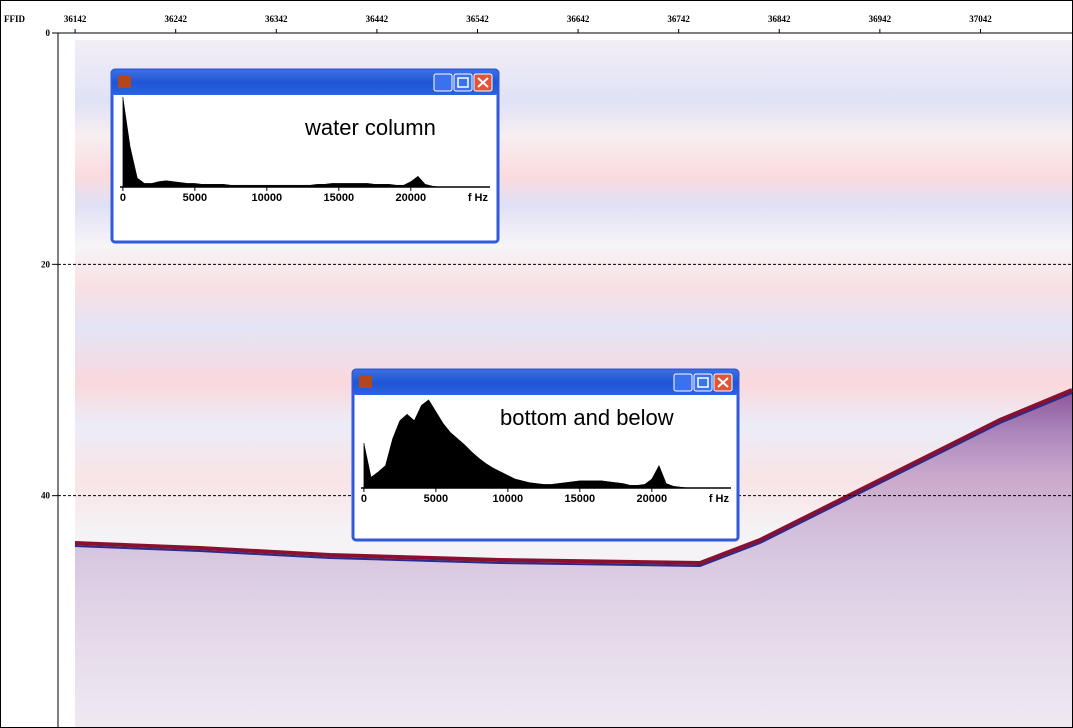 This screenshot has height=728, width=1073. What do you see at coordinates (175, 19) in the screenshot?
I see `x-tick-label: 36242` at bounding box center [175, 19].